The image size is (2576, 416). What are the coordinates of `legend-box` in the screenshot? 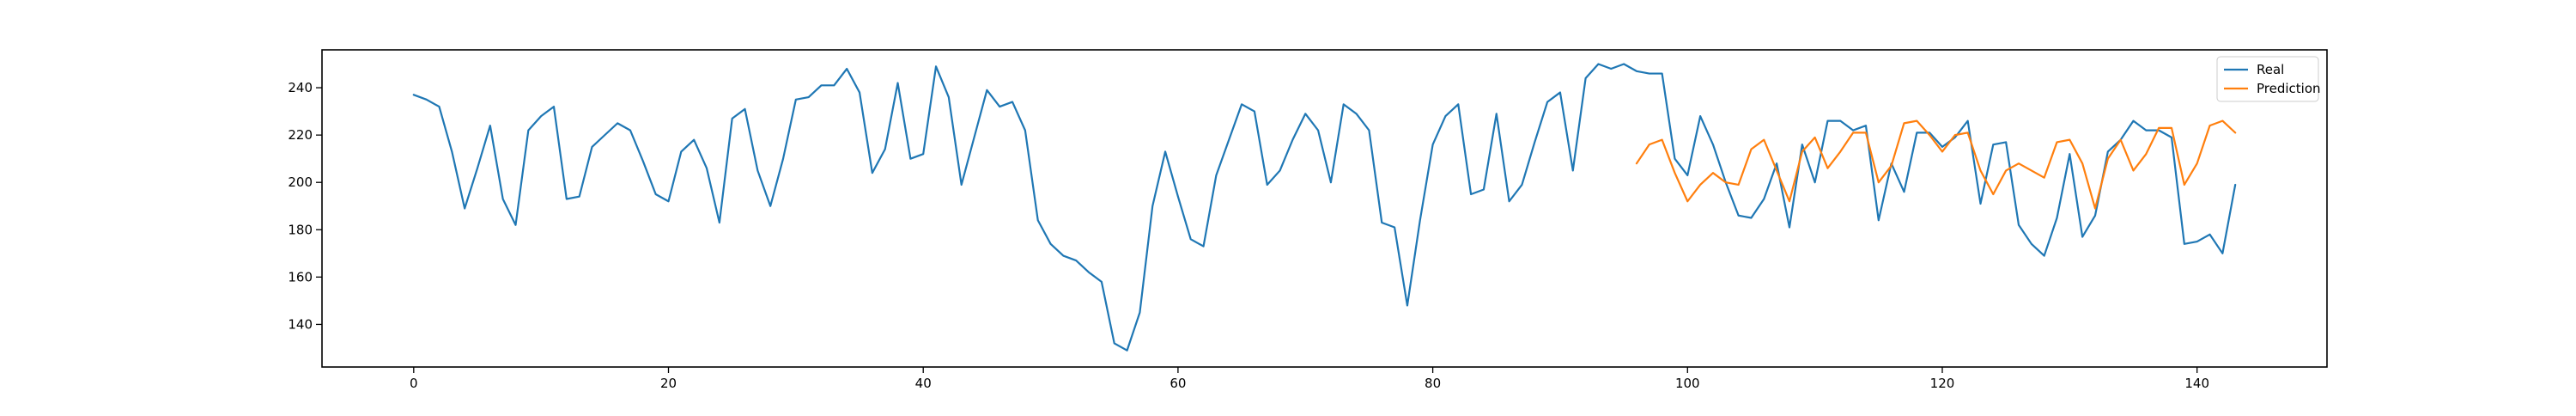 It's located at (2267, 79).